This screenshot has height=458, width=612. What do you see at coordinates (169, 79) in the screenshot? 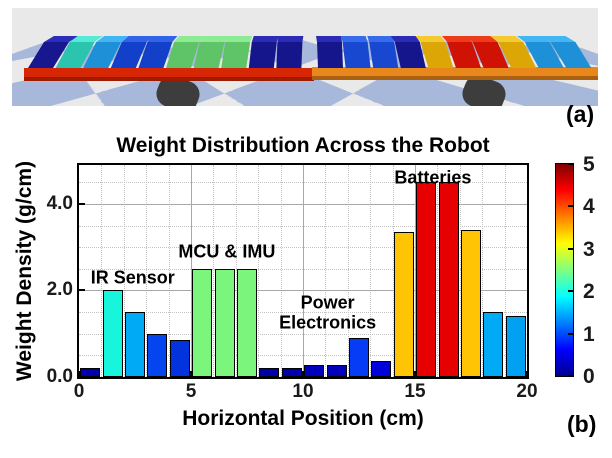
I see `chassis-left-edge` at bounding box center [169, 79].